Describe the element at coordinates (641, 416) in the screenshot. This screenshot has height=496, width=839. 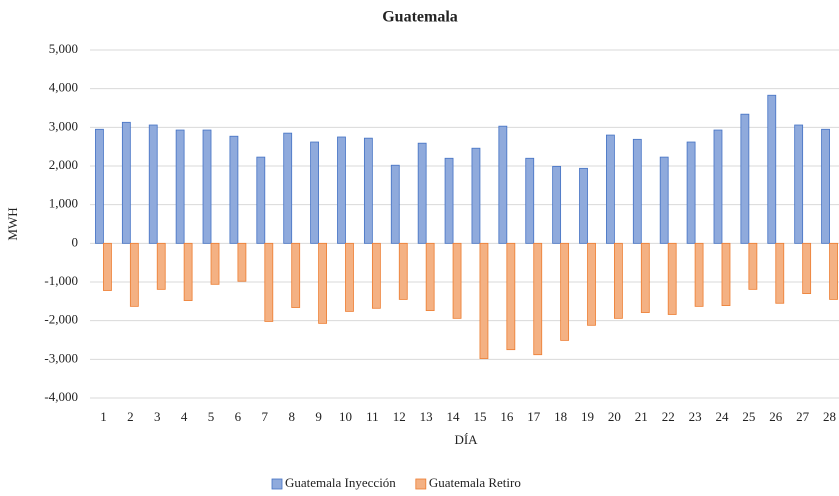
I see `x-tick-label: 21` at that location.